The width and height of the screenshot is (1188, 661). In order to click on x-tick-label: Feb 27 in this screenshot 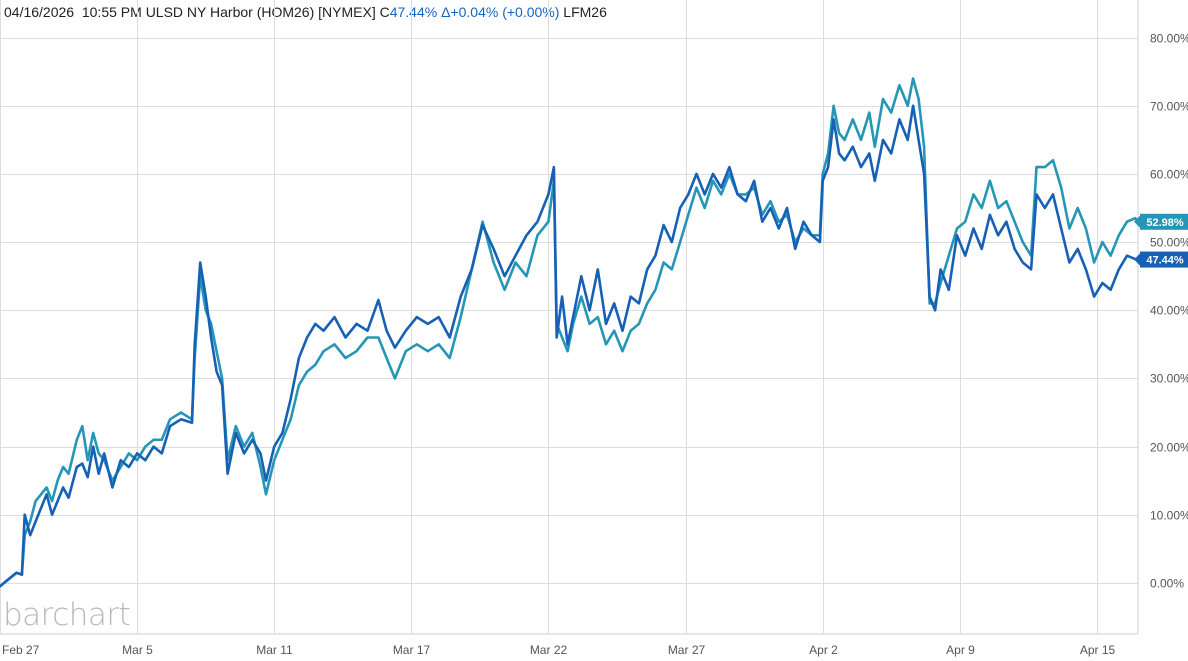, I will do `click(21, 650)`.